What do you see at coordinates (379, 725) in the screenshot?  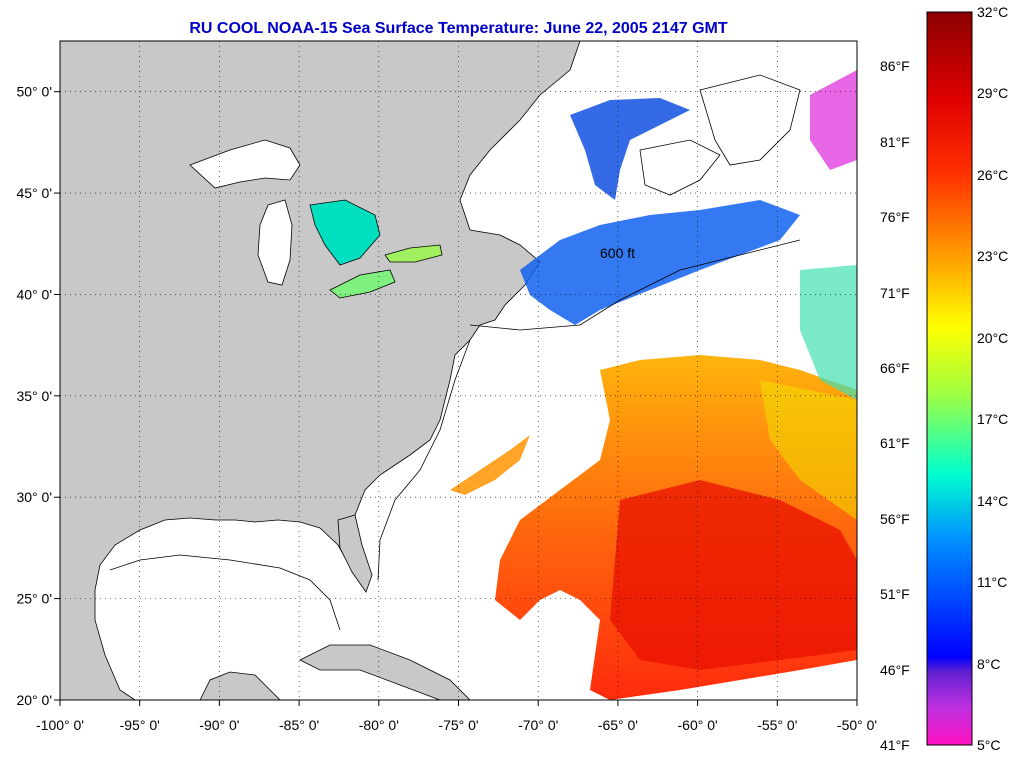 I see `lon-tick-label: -80° 0'` at bounding box center [379, 725].